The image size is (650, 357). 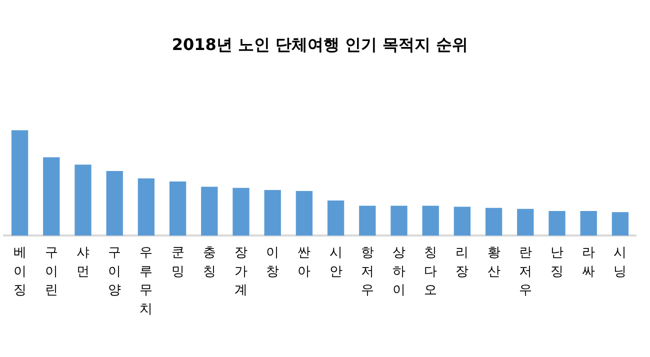 I want to click on x-tick-label: 난징, so click(x=557, y=262).